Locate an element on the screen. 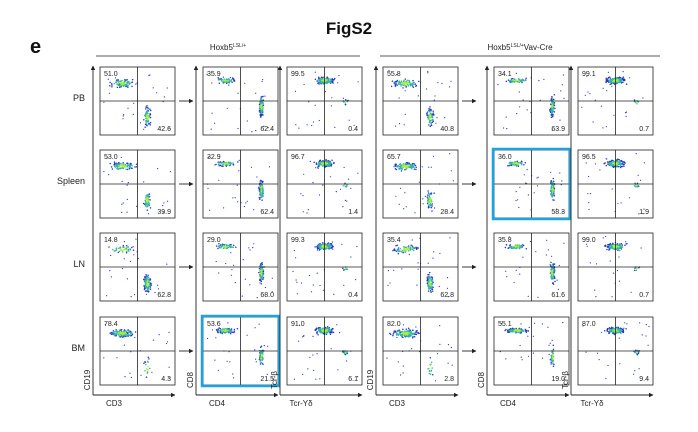  quadrant-value-bottom-right: 39.9 is located at coordinates (164, 212).